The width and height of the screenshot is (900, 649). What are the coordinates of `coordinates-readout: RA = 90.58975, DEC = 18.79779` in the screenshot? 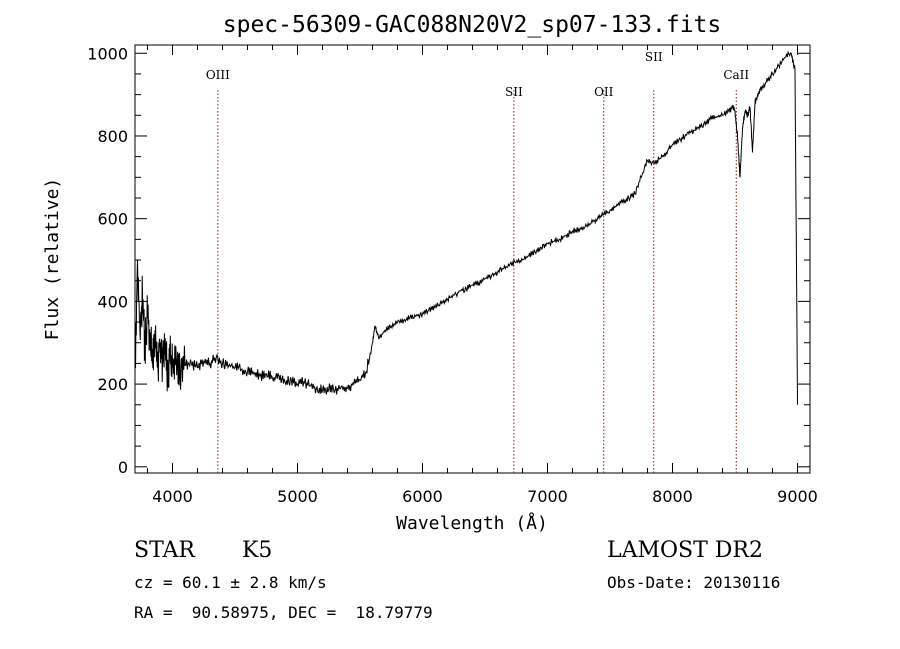 It's located at (283, 612).